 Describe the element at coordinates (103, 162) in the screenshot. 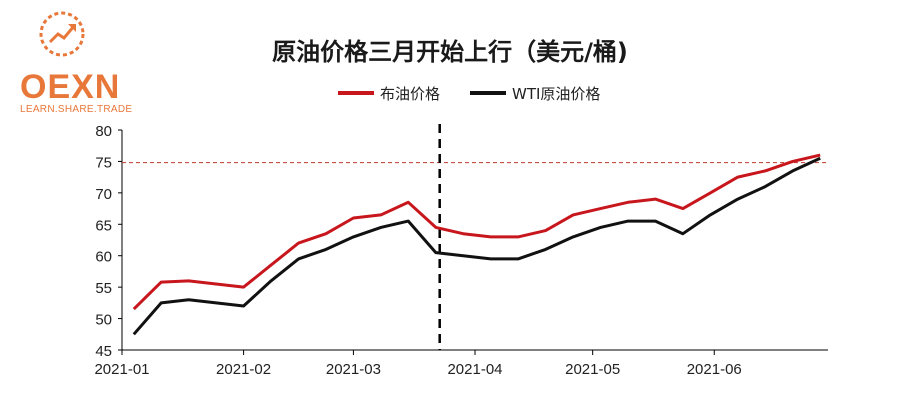

I see `y-tick-label: 75` at that location.